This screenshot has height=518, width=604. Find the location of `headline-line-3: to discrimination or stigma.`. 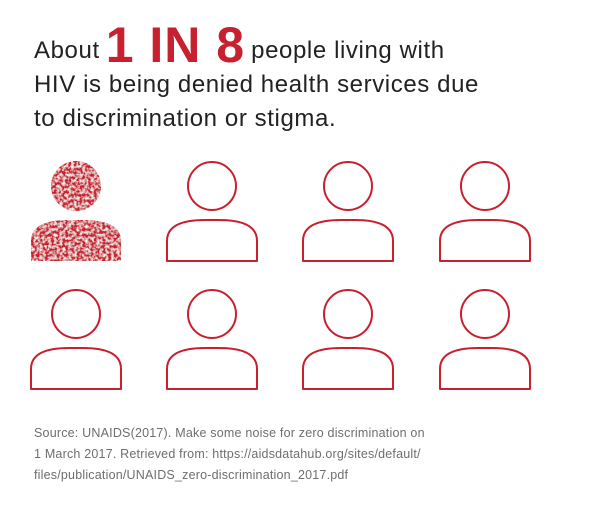

headline-line-3: to discrimination or stigma. is located at coordinates (185, 118).